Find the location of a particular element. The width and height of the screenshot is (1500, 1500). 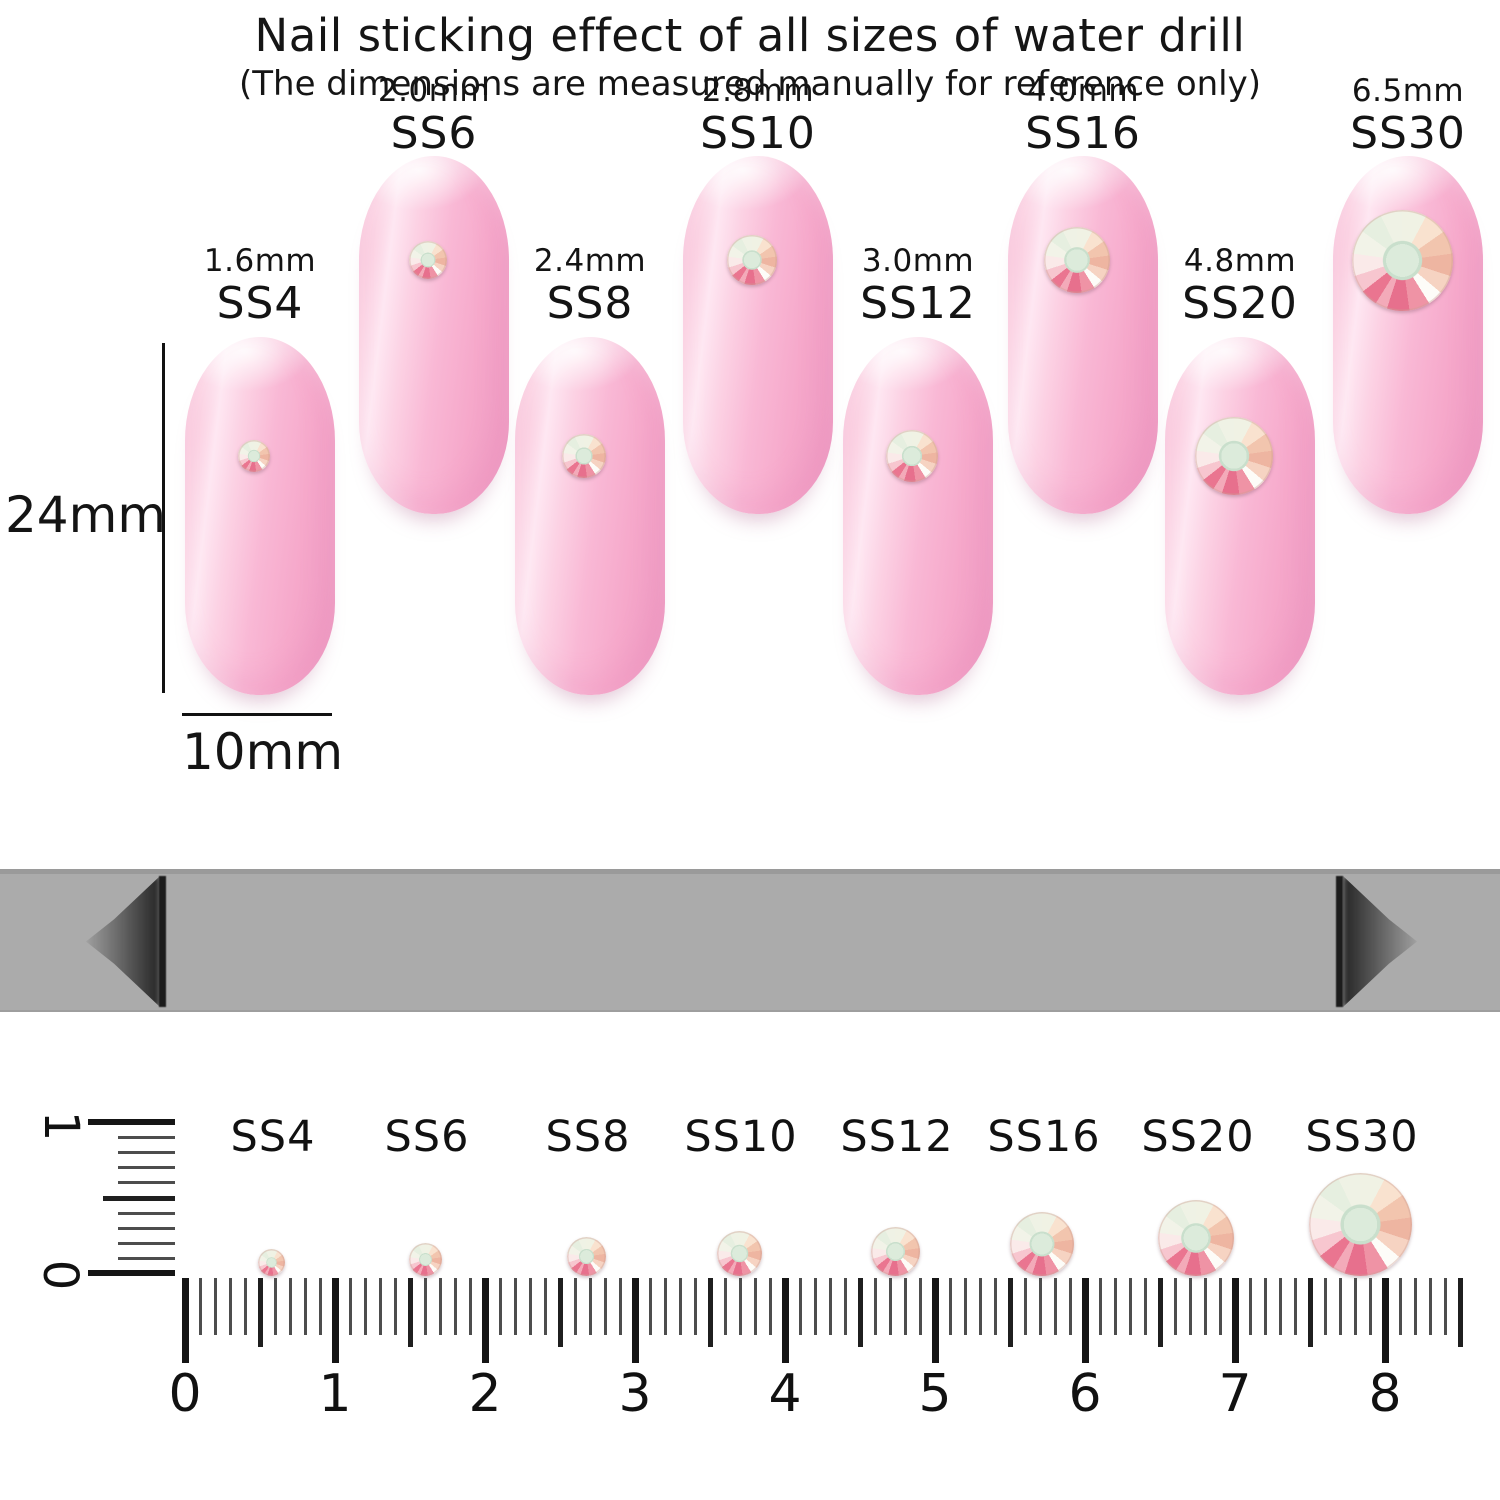

stone-mm-label: 1.6mm is located at coordinates (260, 261).